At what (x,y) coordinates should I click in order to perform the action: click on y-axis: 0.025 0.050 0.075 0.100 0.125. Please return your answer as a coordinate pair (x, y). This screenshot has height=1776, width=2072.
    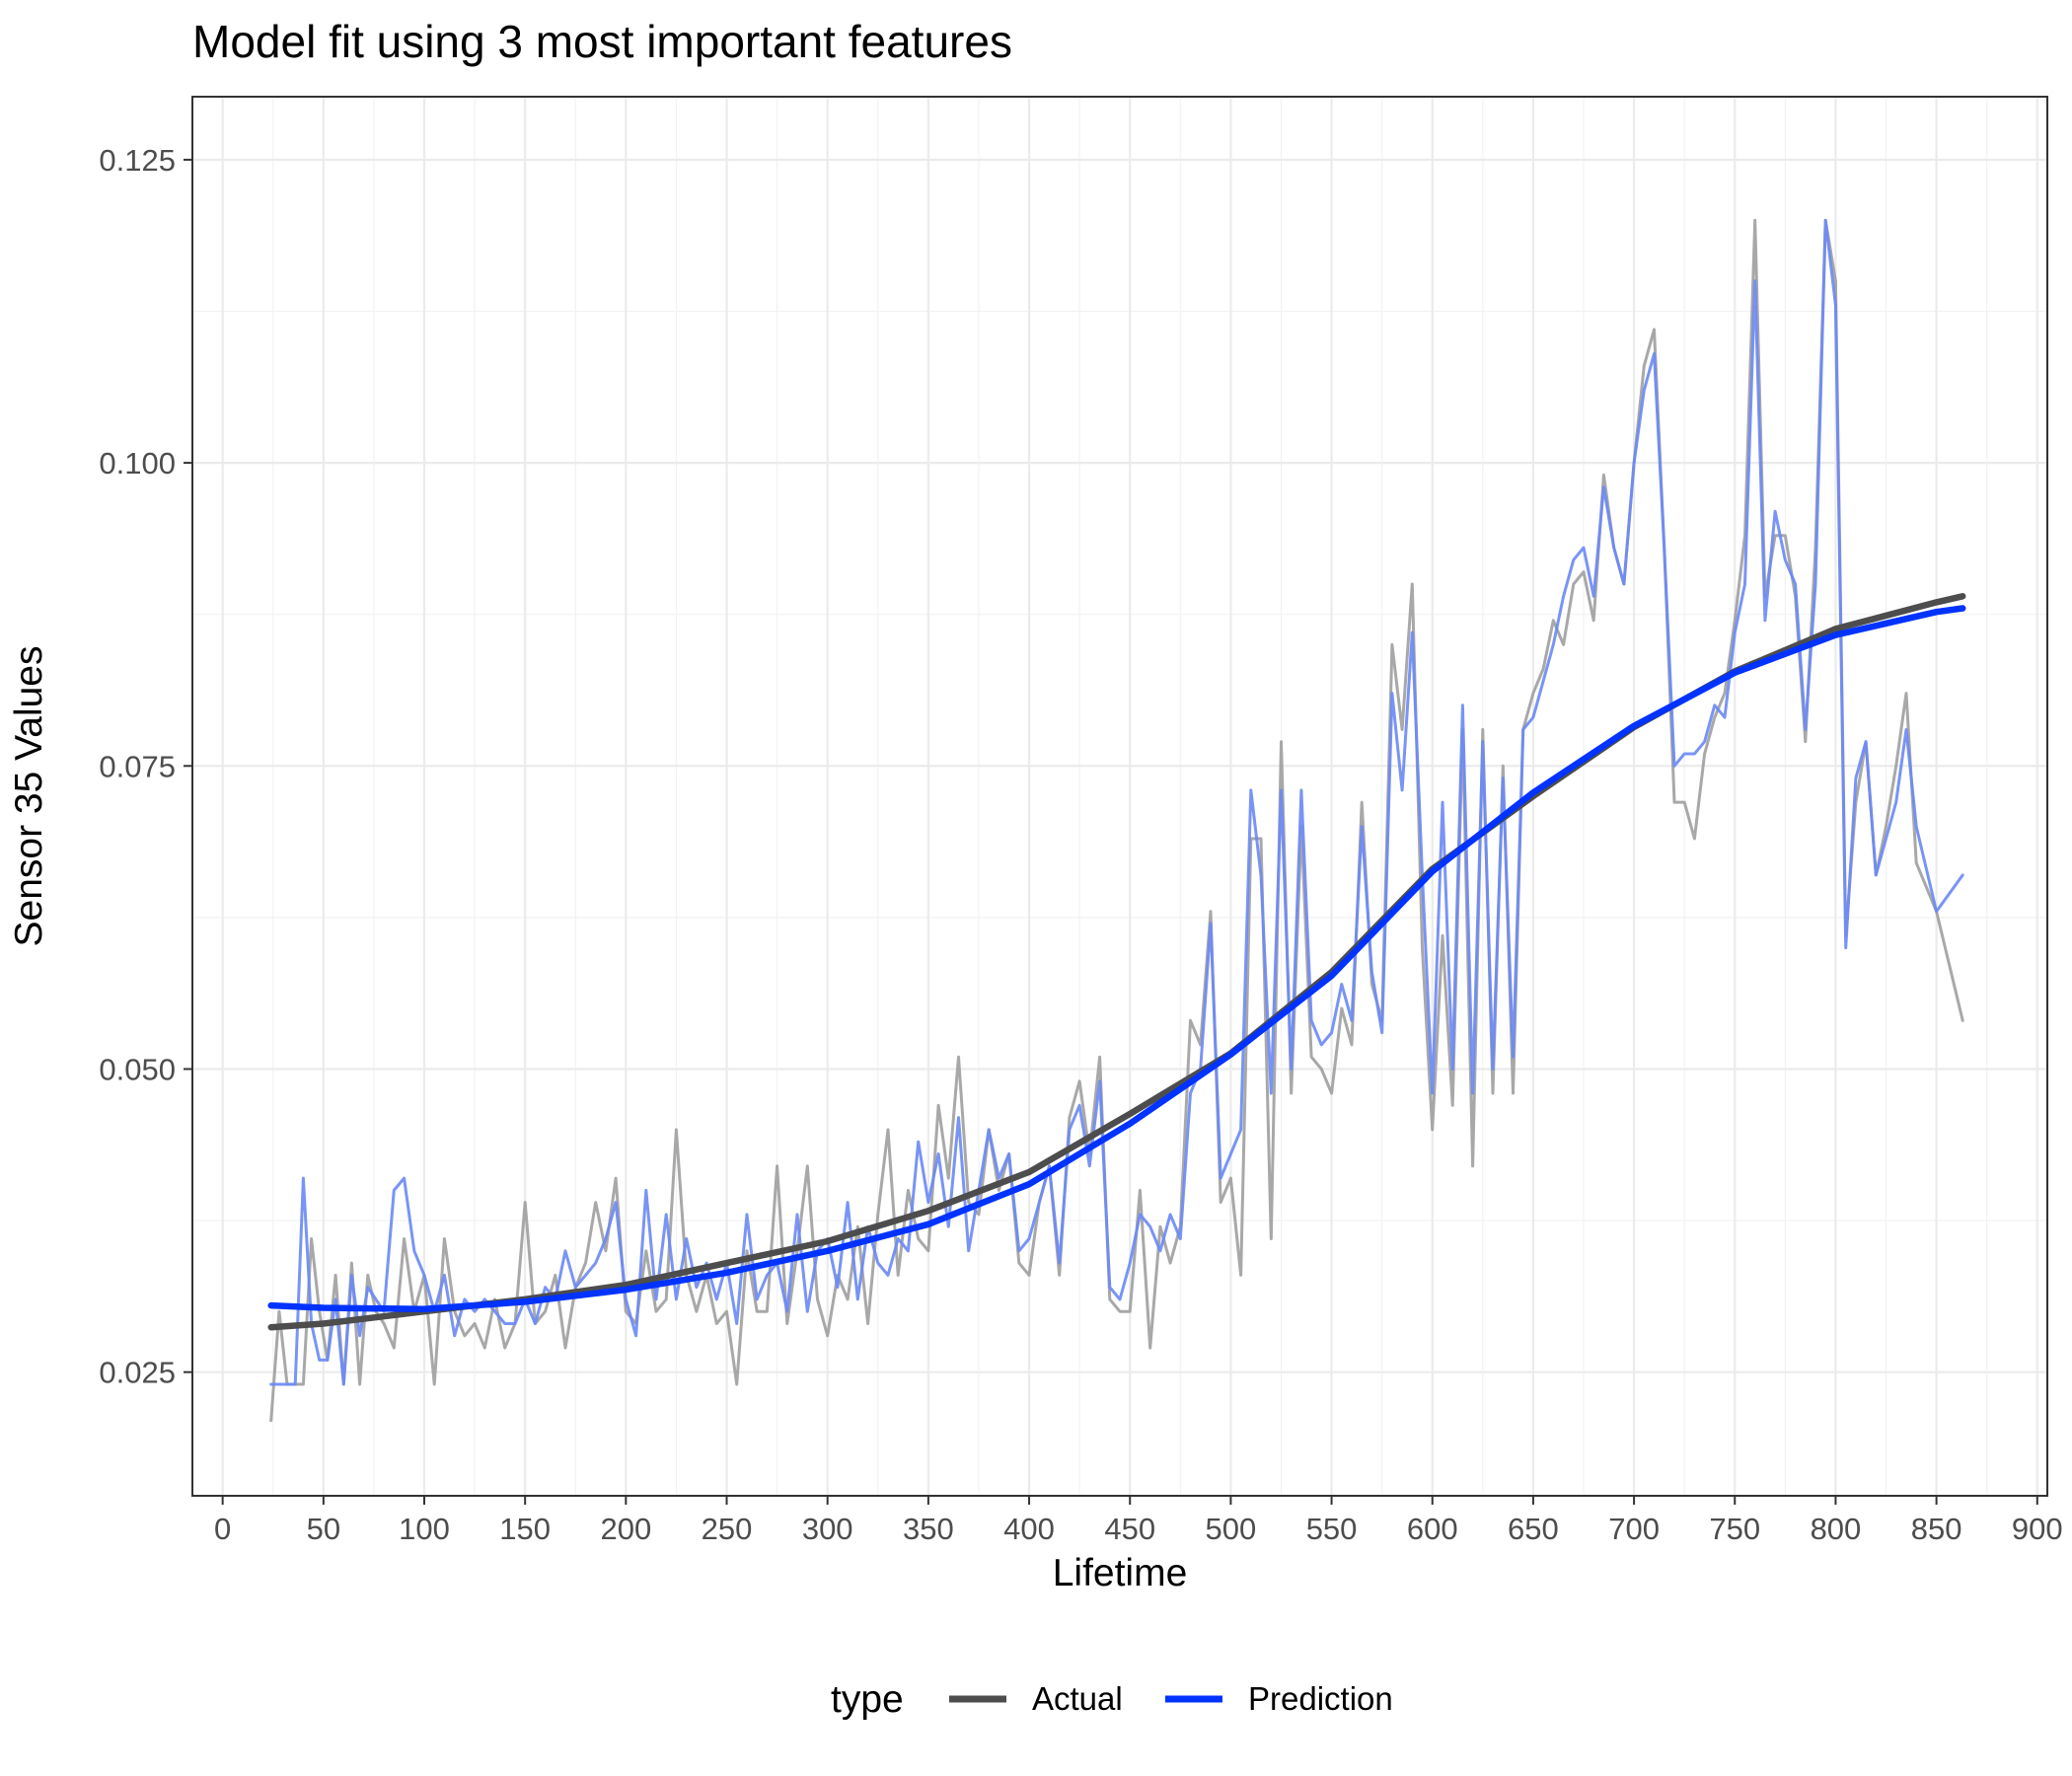
    Looking at the image, I should click on (145, 766).